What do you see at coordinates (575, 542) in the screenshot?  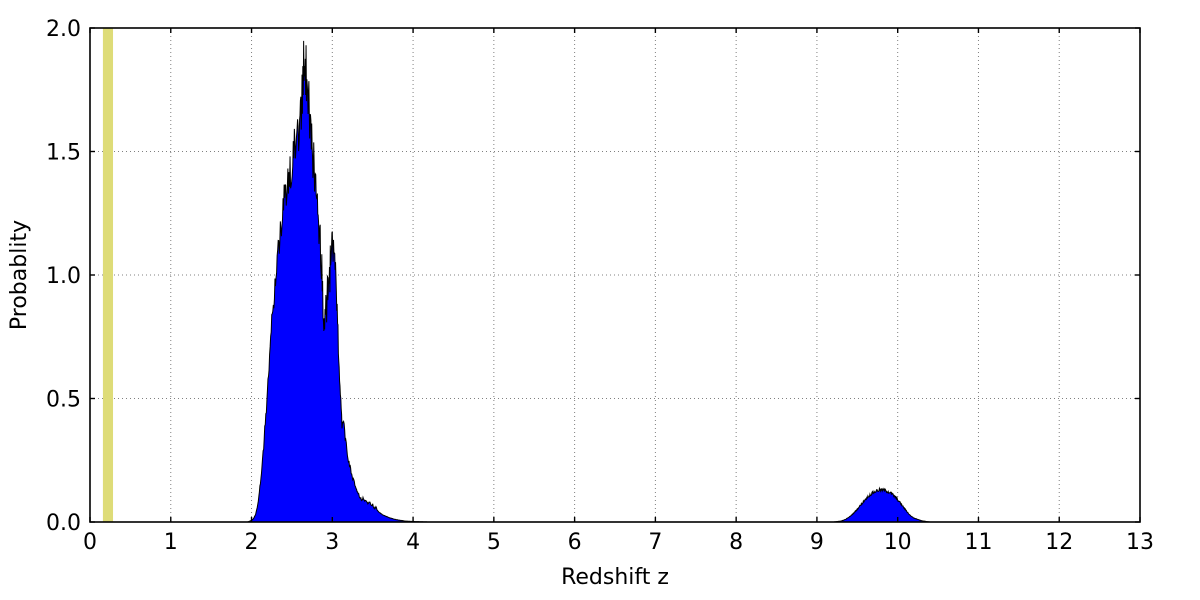 I see `x-tick-label: 6` at bounding box center [575, 542].